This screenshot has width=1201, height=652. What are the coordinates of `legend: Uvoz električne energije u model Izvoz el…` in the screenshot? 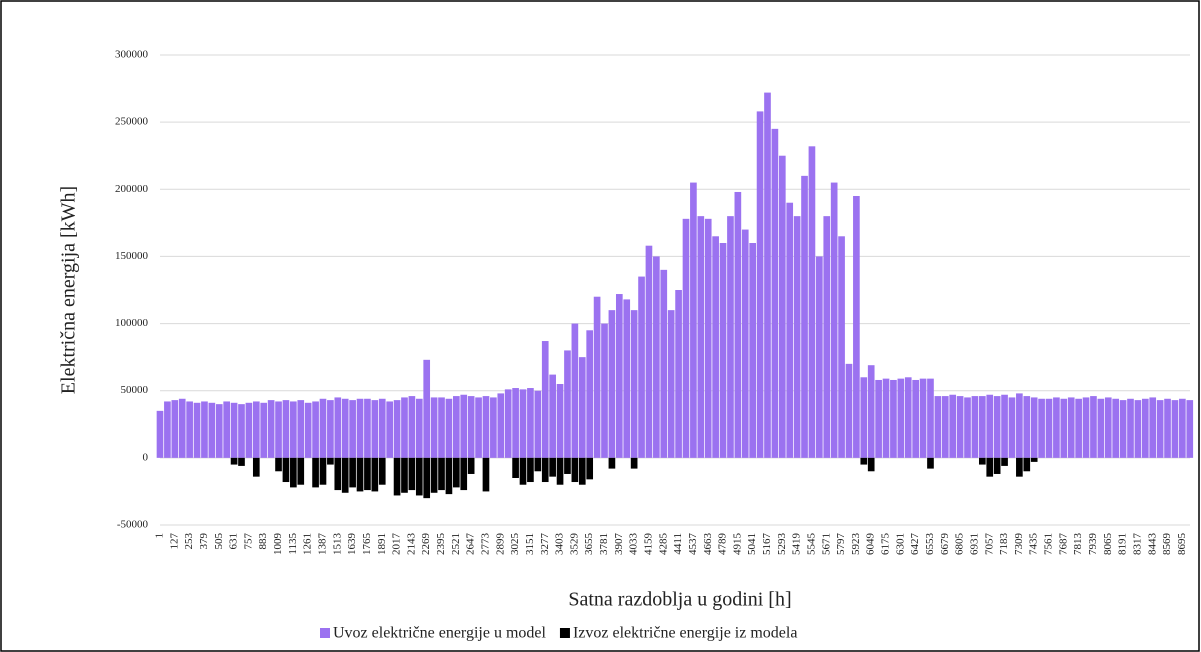 It's located at (558, 633).